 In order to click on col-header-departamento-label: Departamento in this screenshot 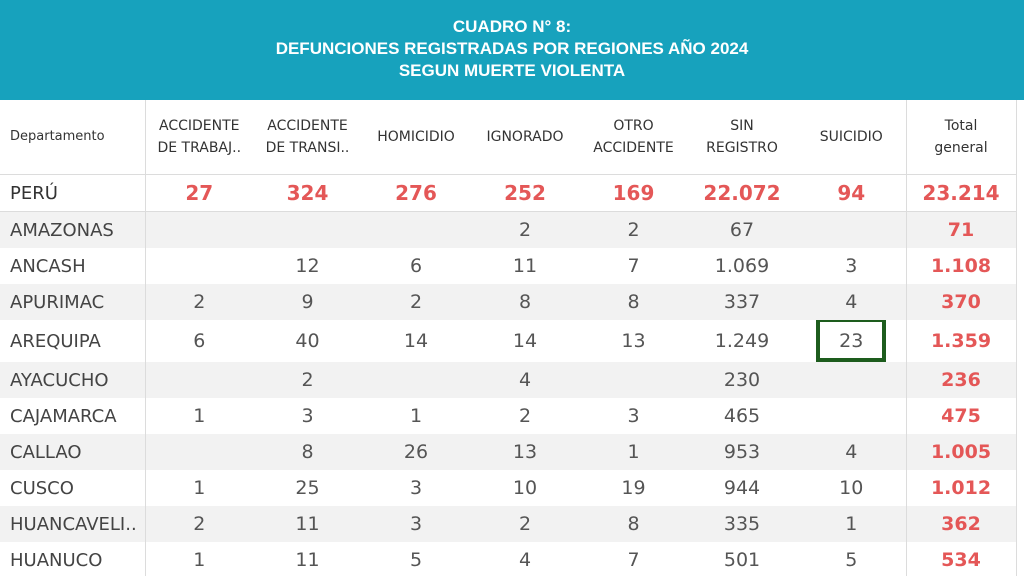, I will do `click(57, 136)`.